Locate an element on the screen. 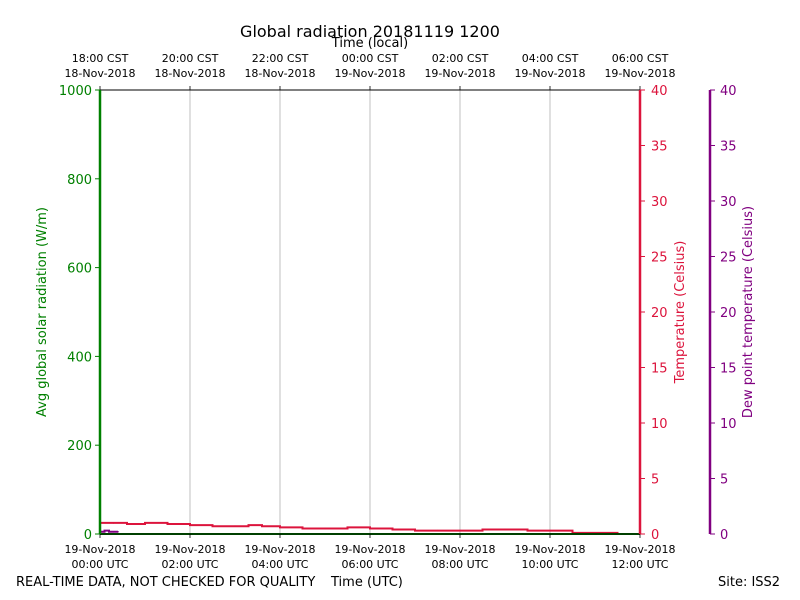  x-tick-label-top-time: 22:00 CST is located at coordinates (280, 58).